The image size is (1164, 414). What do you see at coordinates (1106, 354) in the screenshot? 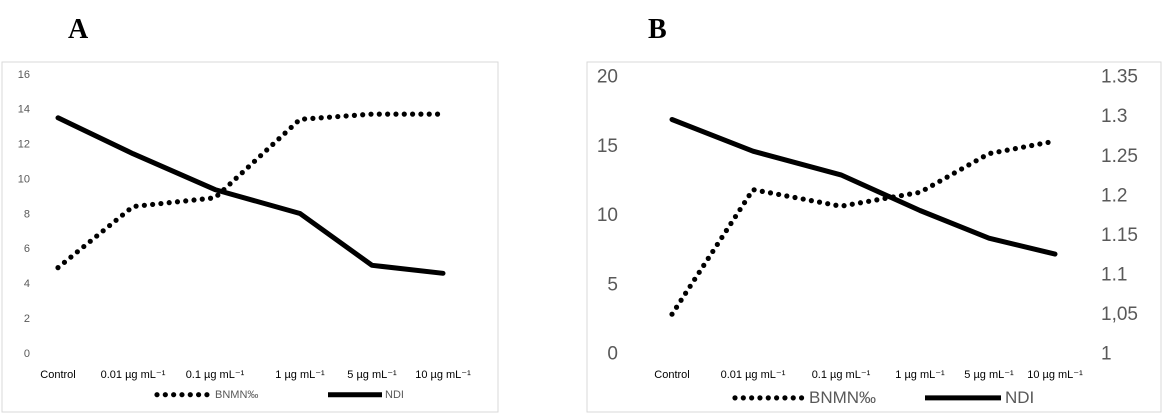
I see `y-right-tick-label: 1` at bounding box center [1106, 354].